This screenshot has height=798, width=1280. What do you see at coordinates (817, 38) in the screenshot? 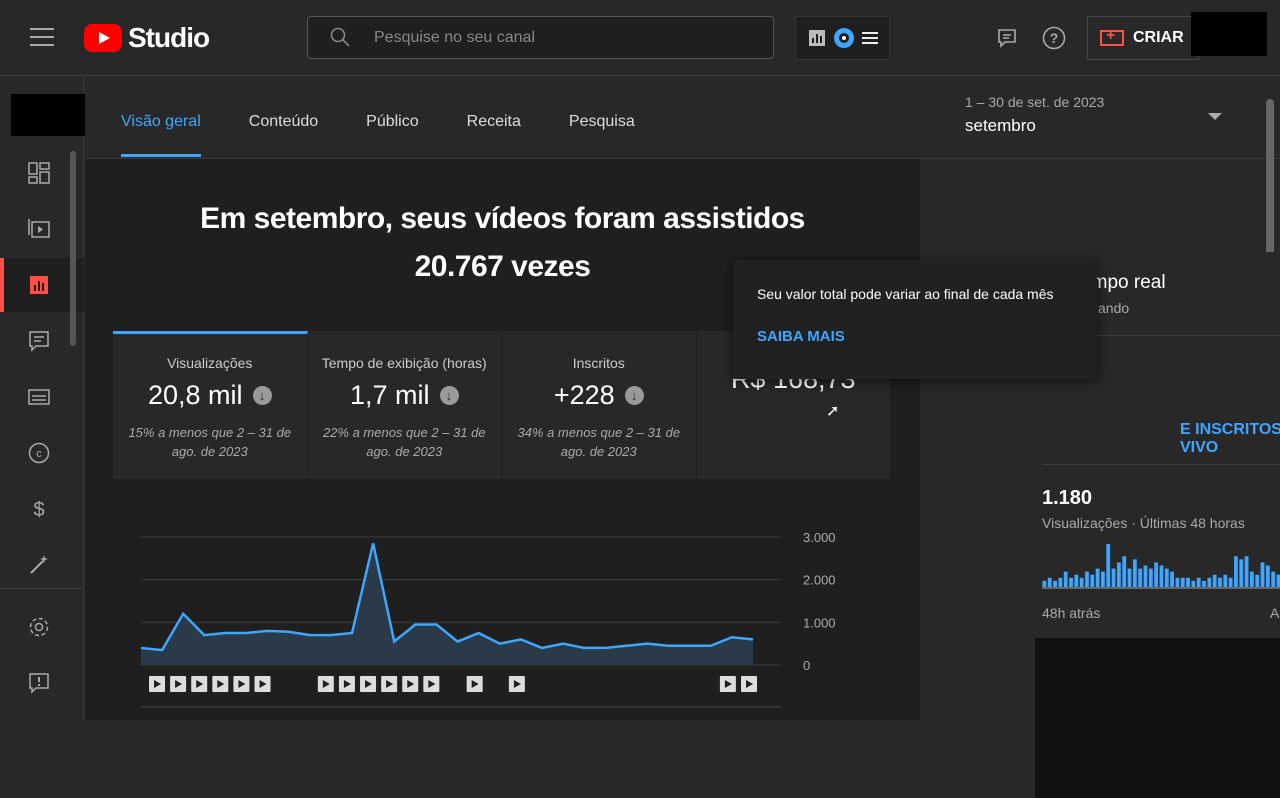
I see `analytics-ext-icon` at bounding box center [817, 38].